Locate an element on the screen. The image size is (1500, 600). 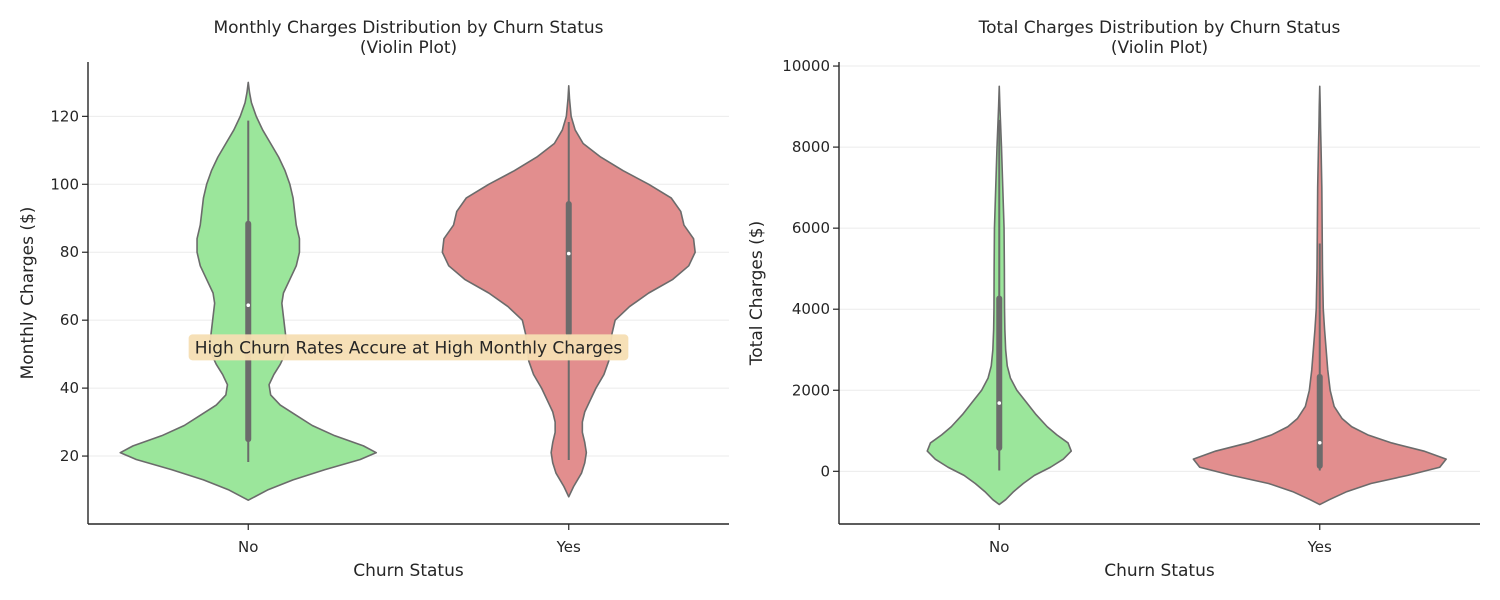
y-tick-label: 10000 is located at coordinates (806, 66).